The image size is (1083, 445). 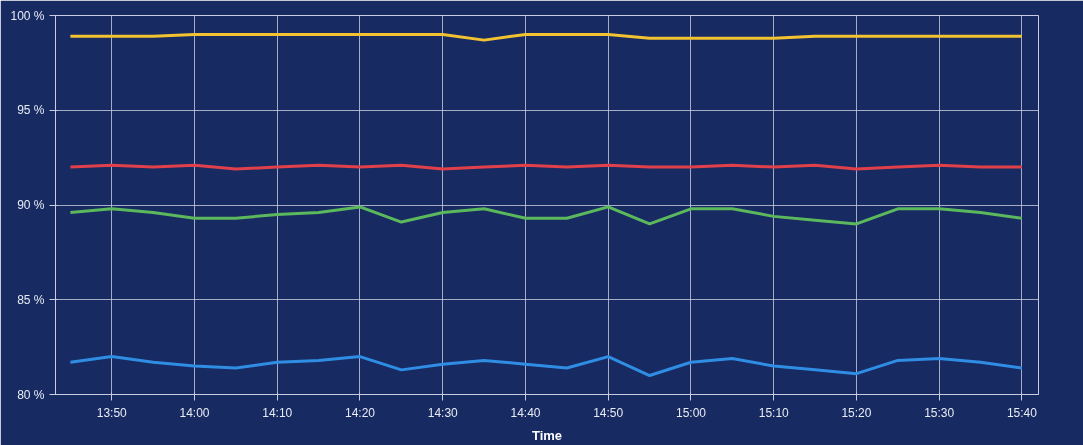 What do you see at coordinates (31, 394) in the screenshot?
I see `y-tick-label: 80 %` at bounding box center [31, 394].